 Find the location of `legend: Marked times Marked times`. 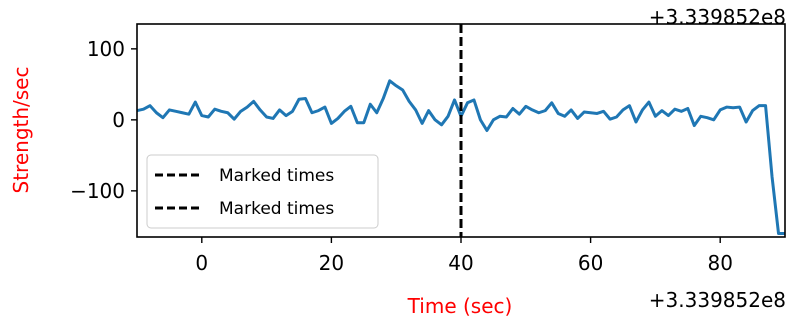

legend: Marked times Marked times is located at coordinates (262, 191).